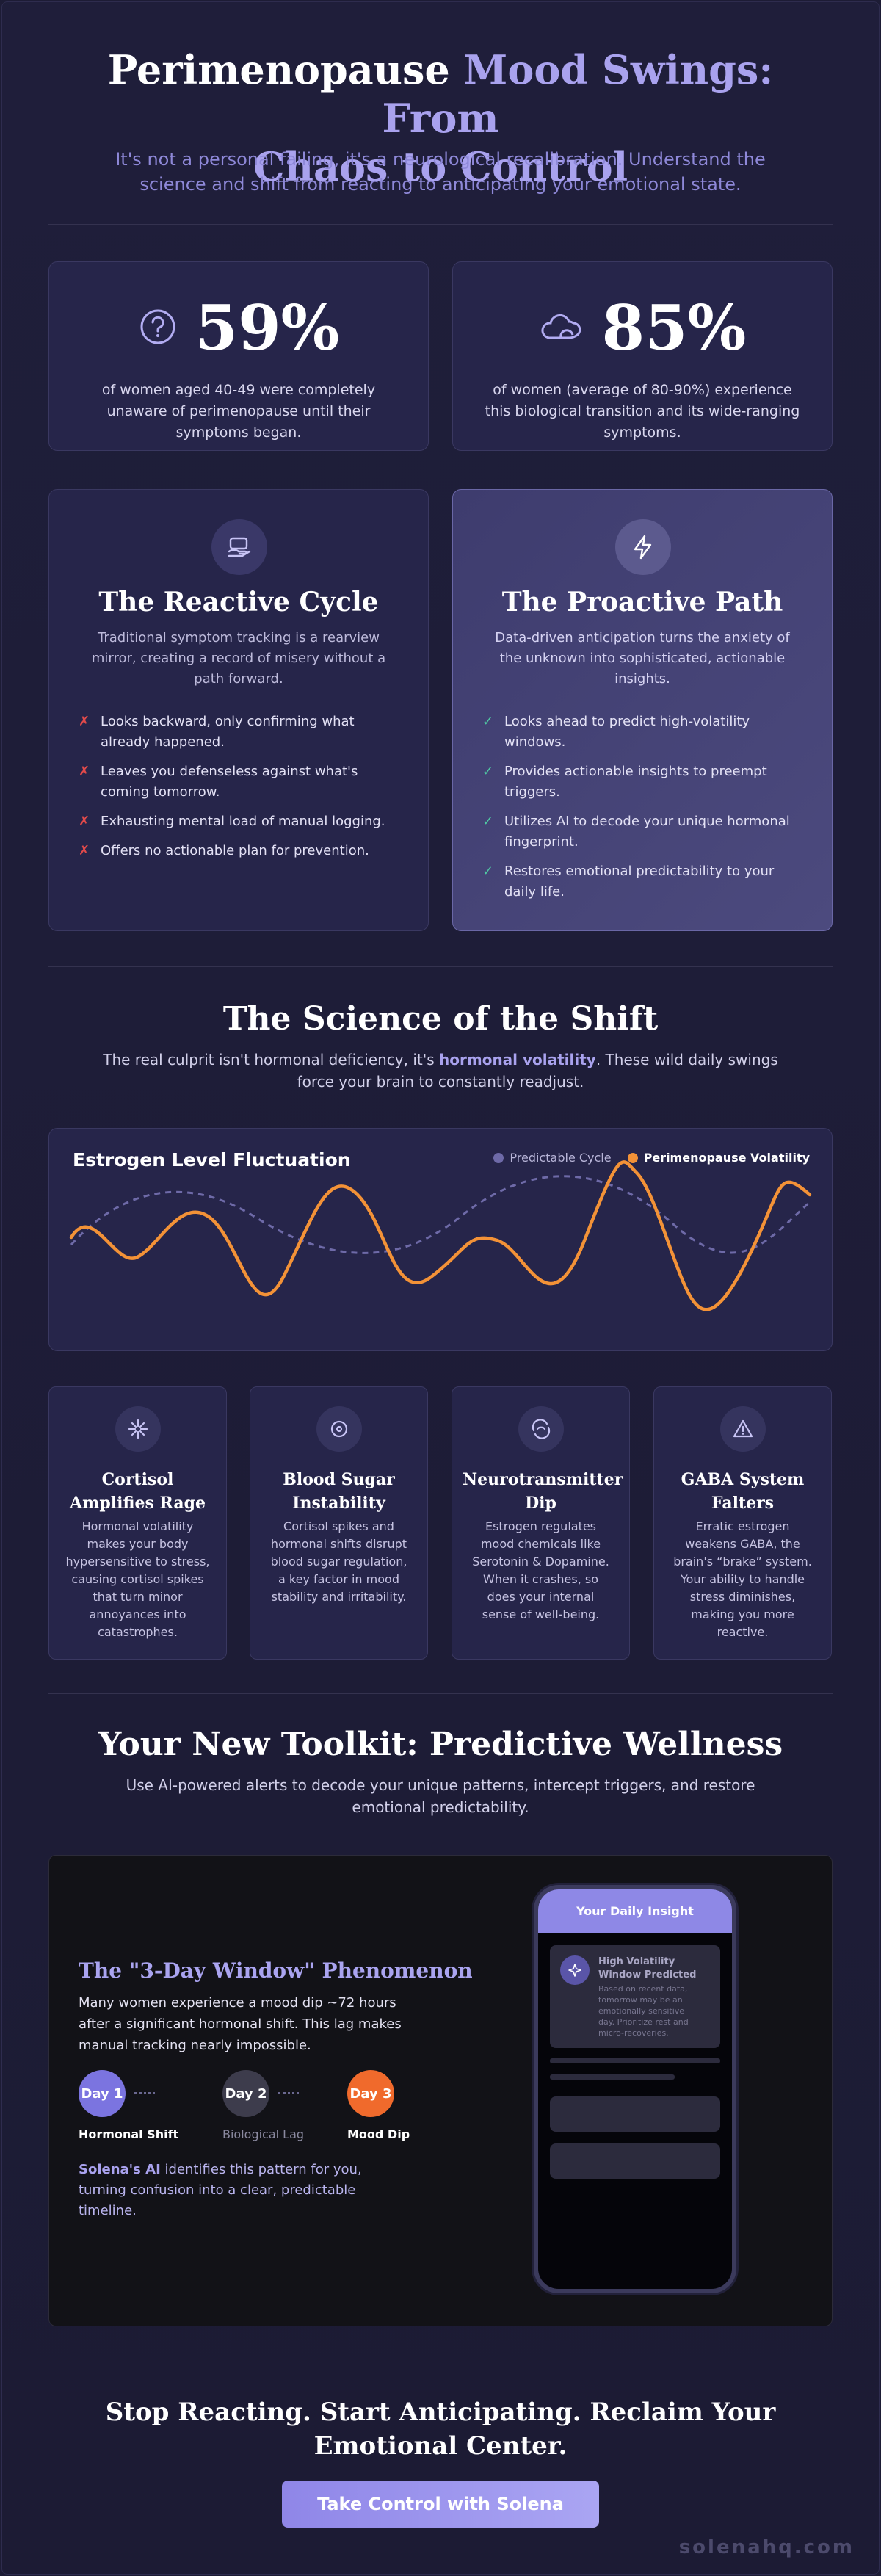  Describe the element at coordinates (238, 602) in the screenshot. I see `reactive-title: The Reactive Cycle` at that location.